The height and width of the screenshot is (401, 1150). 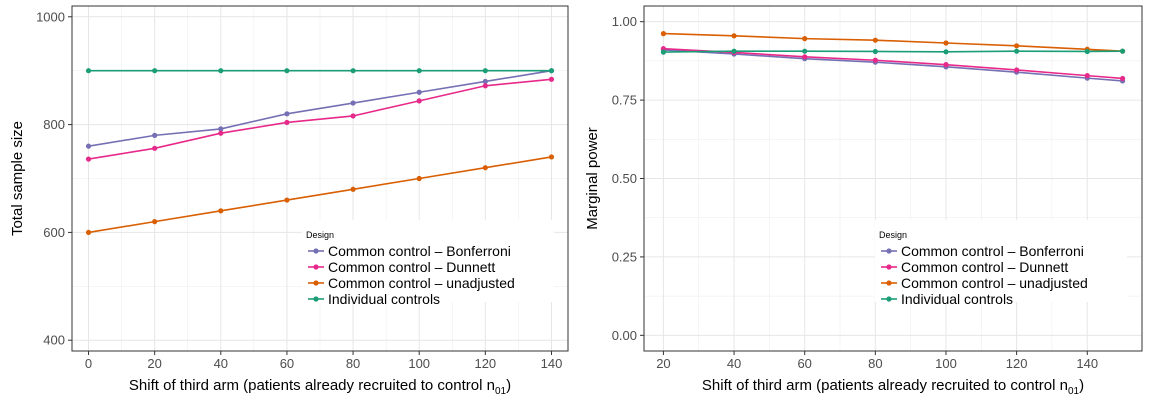 I want to click on y-tick-label: 0.00, so click(x=624, y=335).